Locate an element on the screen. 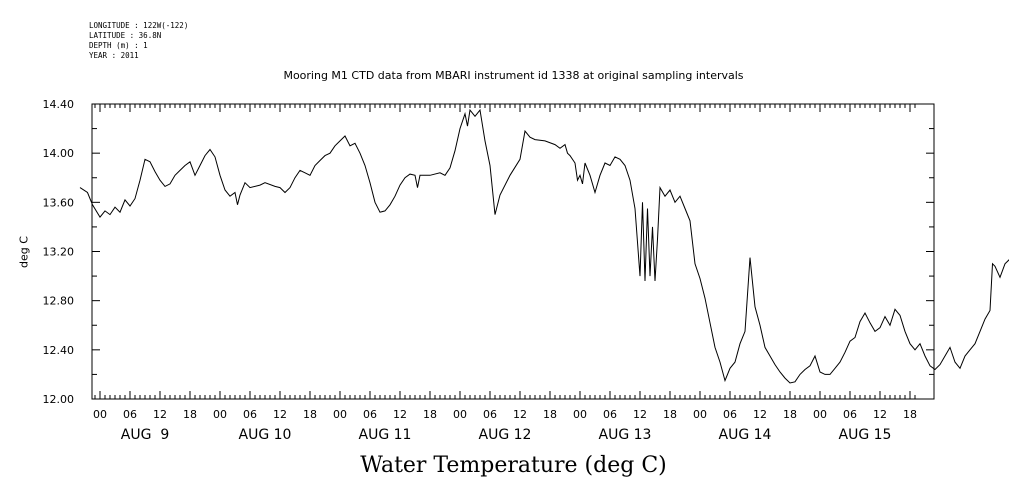  y-tick-label: 14.40 is located at coordinates (59, 104).